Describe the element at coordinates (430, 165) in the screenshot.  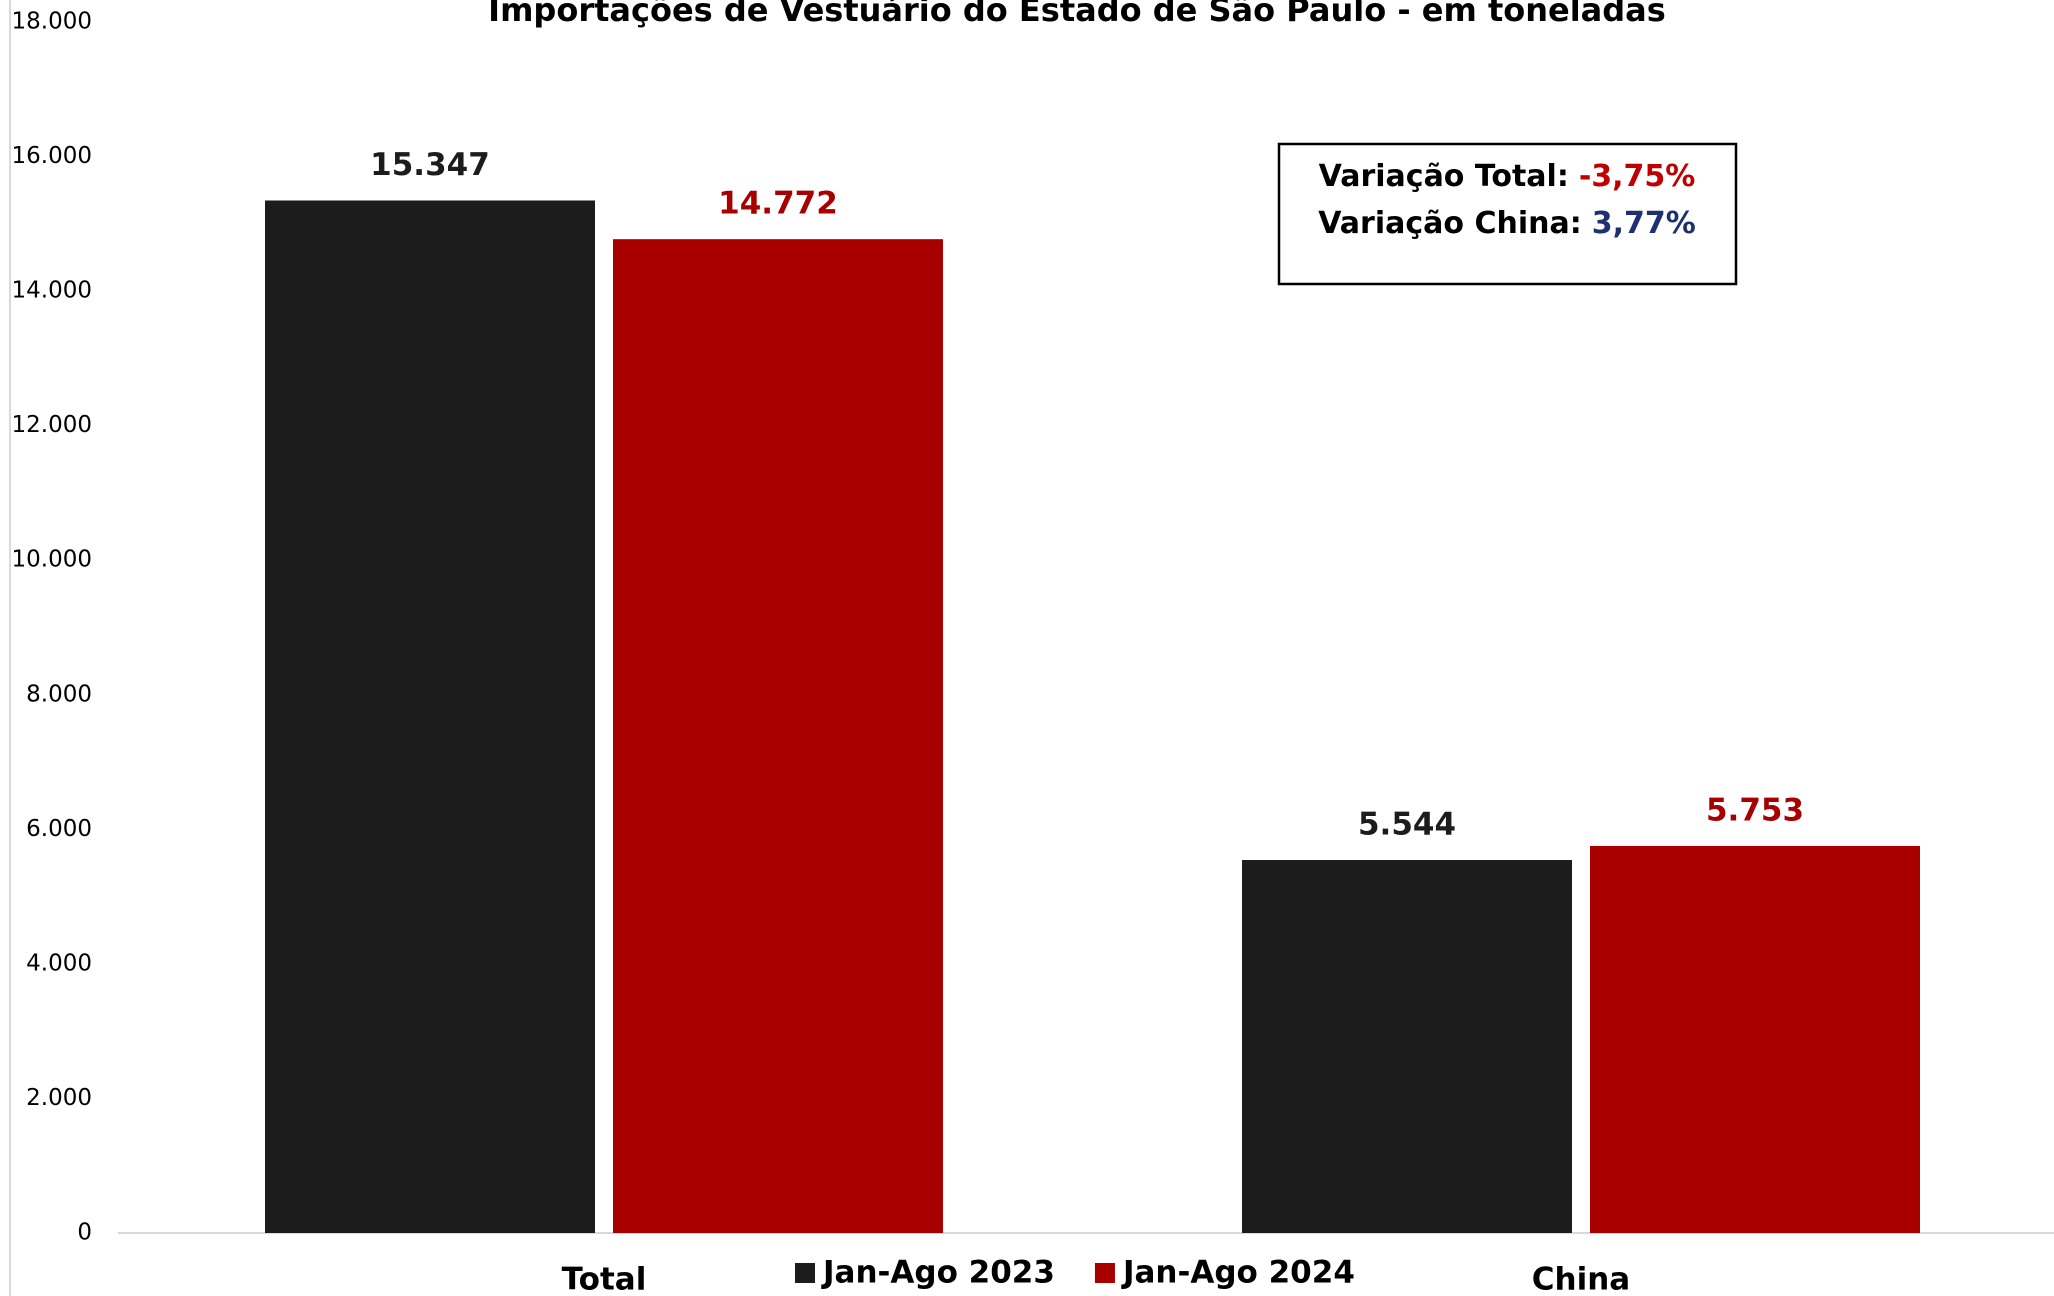
I see `value-label: 15.347` at that location.